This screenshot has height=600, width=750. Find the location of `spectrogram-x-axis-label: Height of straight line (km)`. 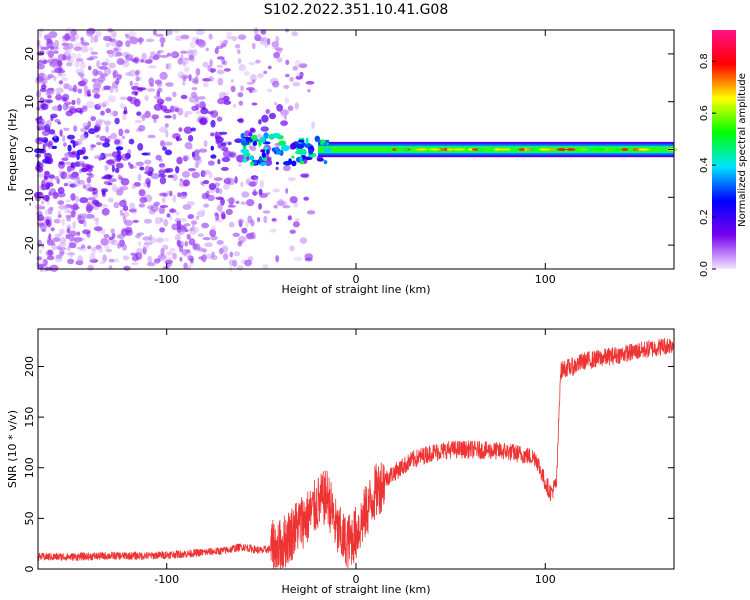

spectrogram-x-axis-label: Height of straight line (km) is located at coordinates (355, 289).